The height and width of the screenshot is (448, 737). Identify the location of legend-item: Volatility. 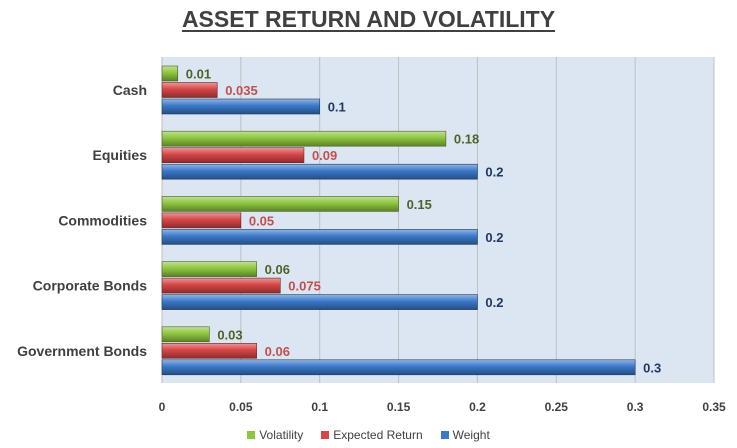
(275, 435).